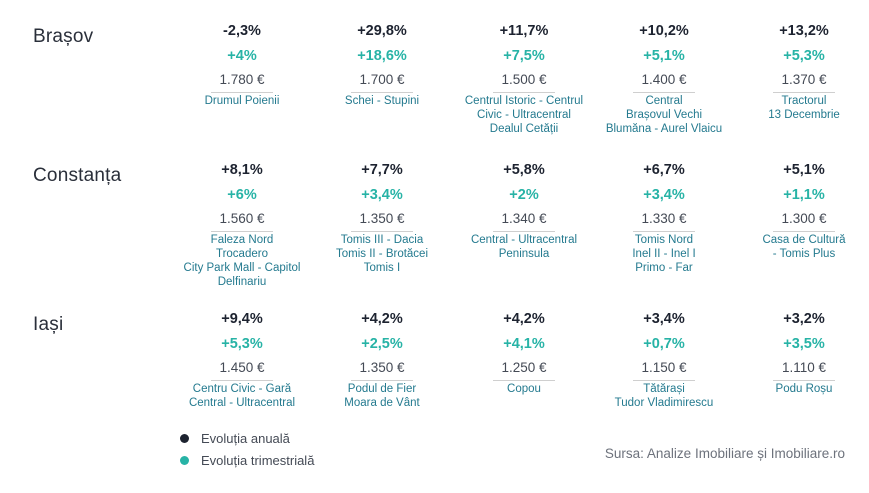 Image resolution: width=869 pixels, height=493 pixels. Describe the element at coordinates (241, 254) in the screenshot. I see `zone-name: Trocadero` at that location.